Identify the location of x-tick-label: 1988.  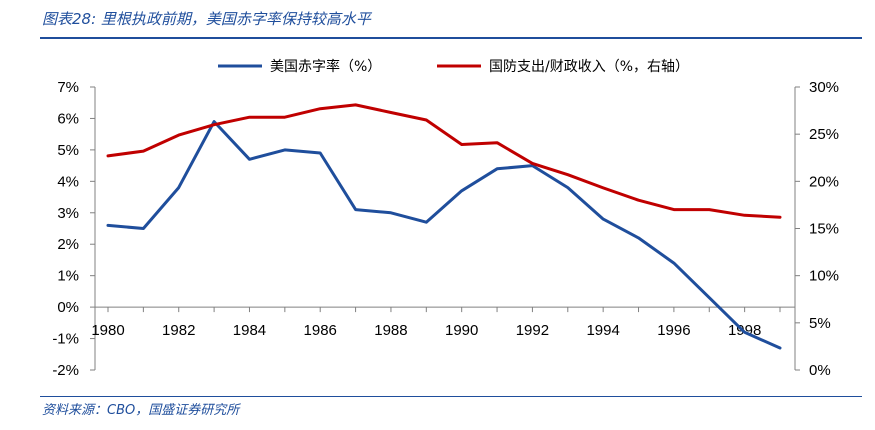
(390, 330).